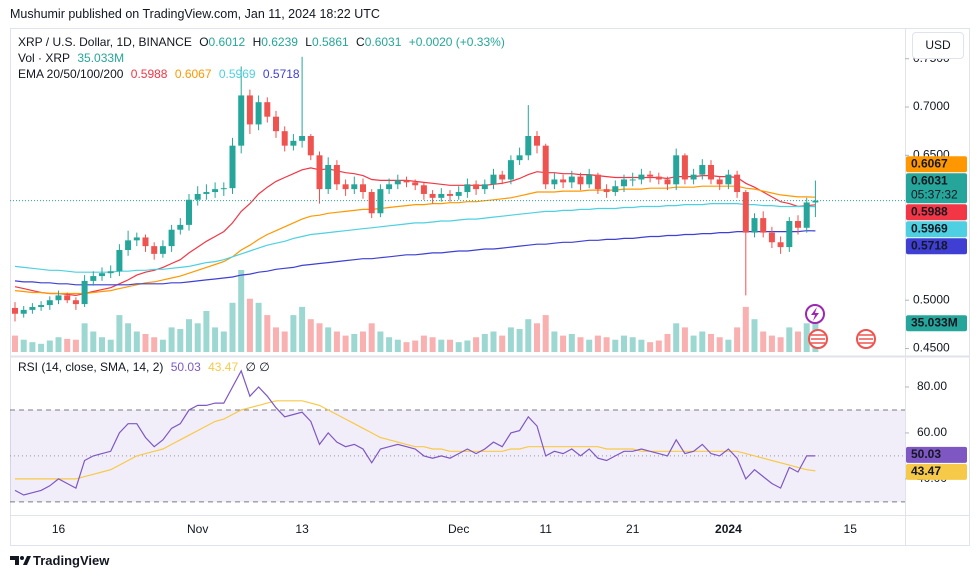  What do you see at coordinates (281, 74) in the screenshot?
I see `ema-value: 0.5718` at bounding box center [281, 74].